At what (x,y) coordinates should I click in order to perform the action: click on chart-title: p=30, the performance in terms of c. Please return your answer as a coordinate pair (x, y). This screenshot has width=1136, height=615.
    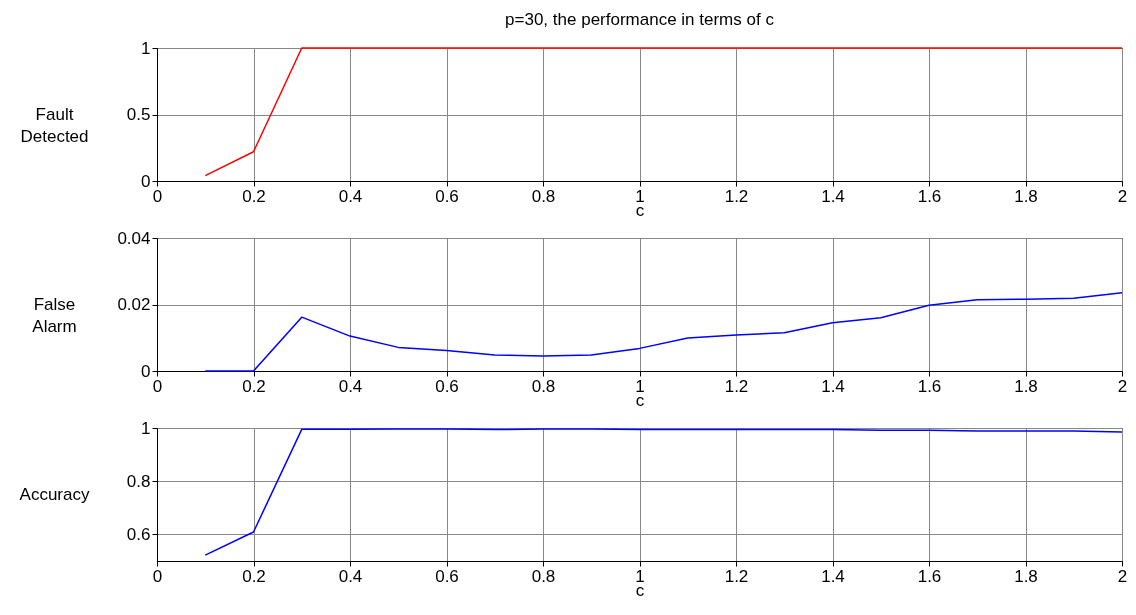
    Looking at the image, I should click on (640, 19).